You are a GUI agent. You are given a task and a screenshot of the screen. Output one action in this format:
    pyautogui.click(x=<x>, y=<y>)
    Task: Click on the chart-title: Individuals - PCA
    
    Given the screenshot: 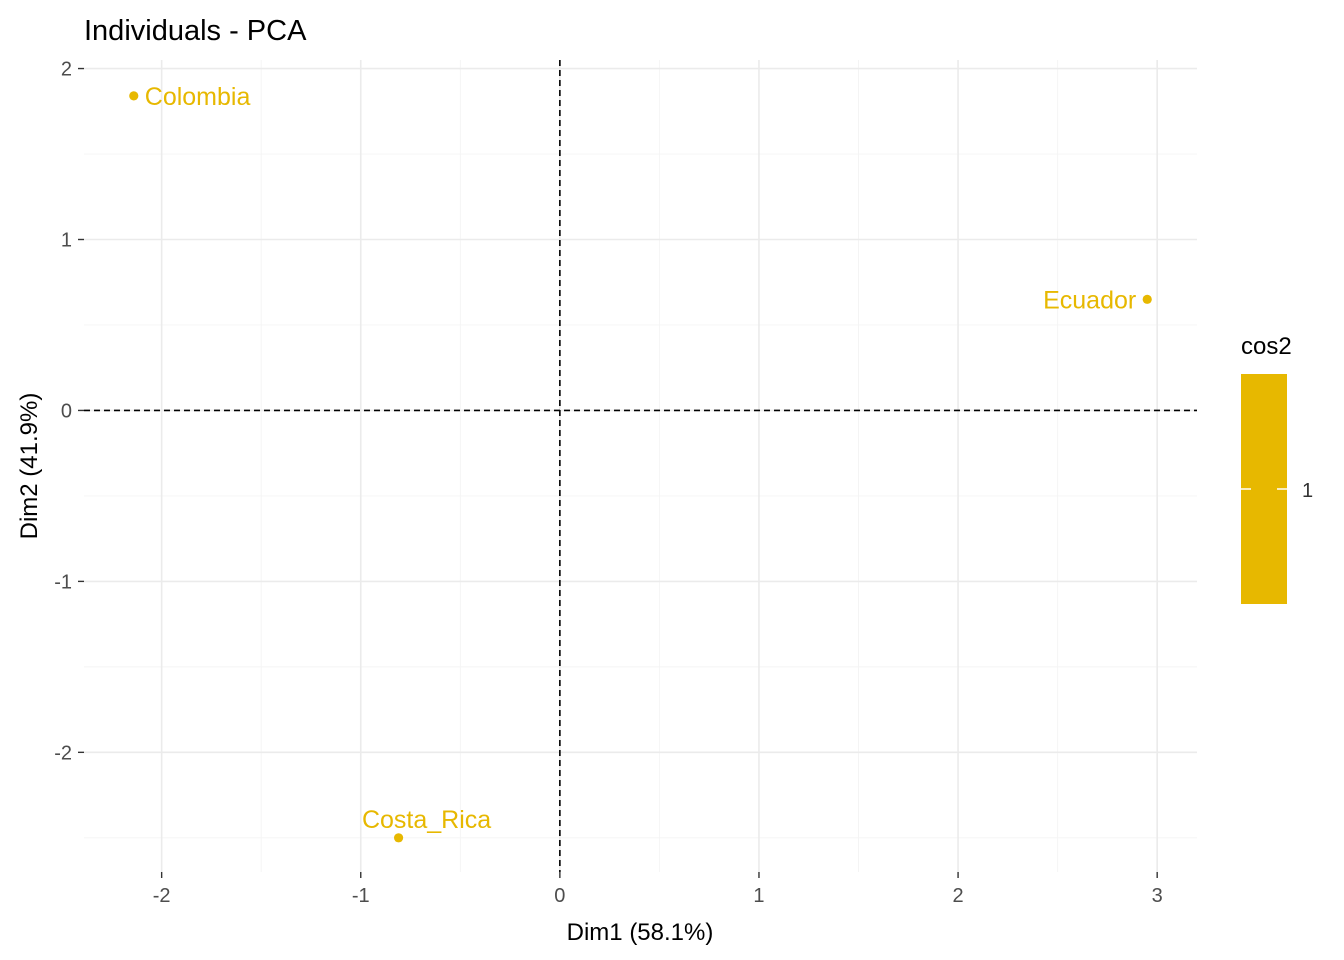 What is the action you would take?
    pyautogui.click(x=195, y=31)
    